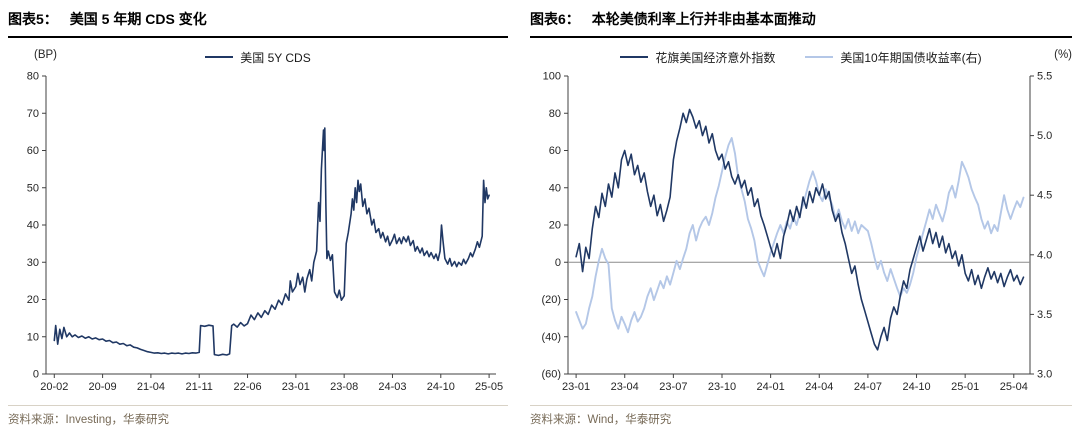 The height and width of the screenshot is (444, 1080). Describe the element at coordinates (103, 387) in the screenshot. I see `svg-text: 20-09` at that location.